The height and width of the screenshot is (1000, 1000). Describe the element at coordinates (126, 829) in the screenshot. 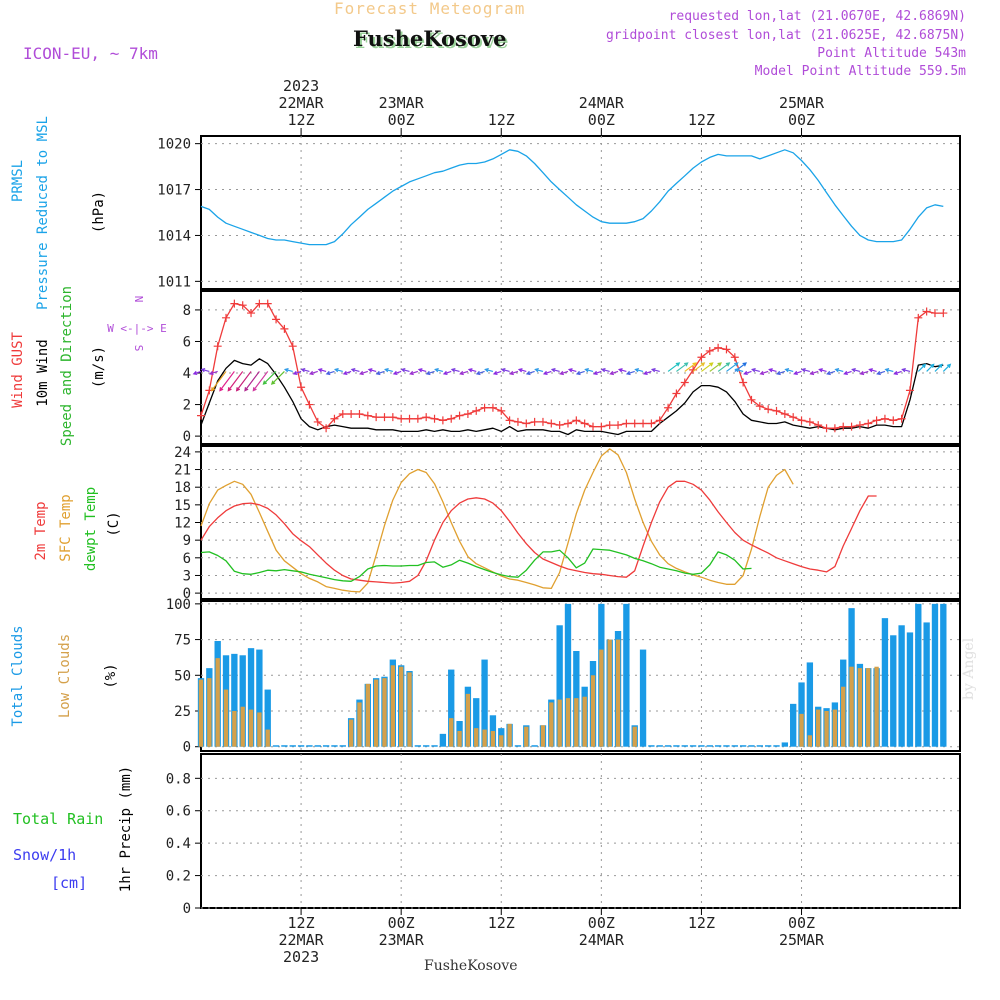

I see `precip-unit: 1hr Precip (mm)` at that location.